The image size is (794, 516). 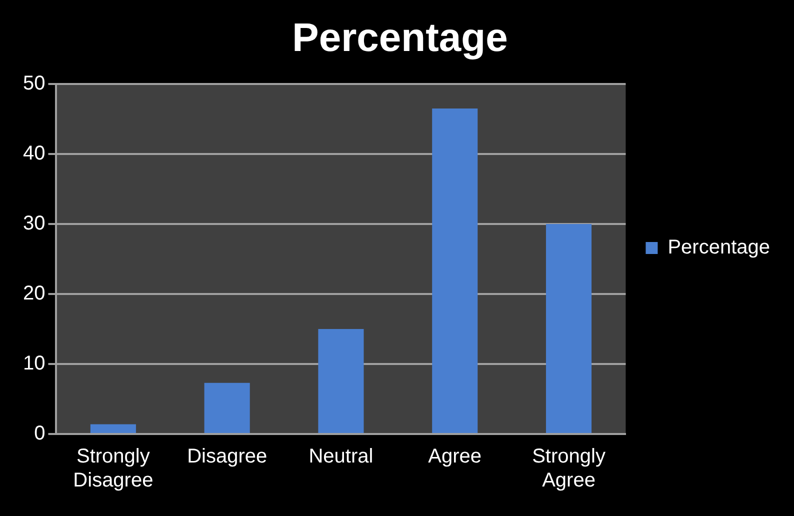 I want to click on x-tick-label: Neutral, so click(x=341, y=457).